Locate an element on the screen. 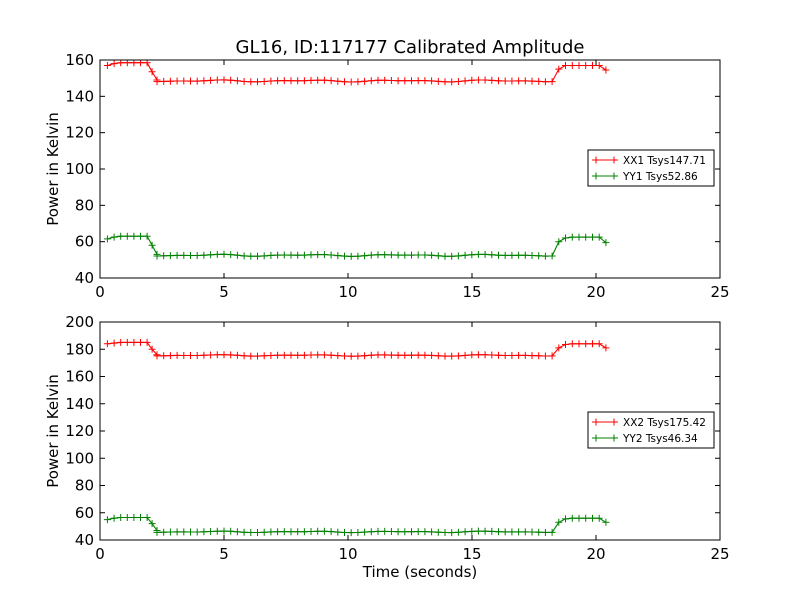 This screenshot has height=600, width=800. y-tick-label: 100 is located at coordinates (79, 458).